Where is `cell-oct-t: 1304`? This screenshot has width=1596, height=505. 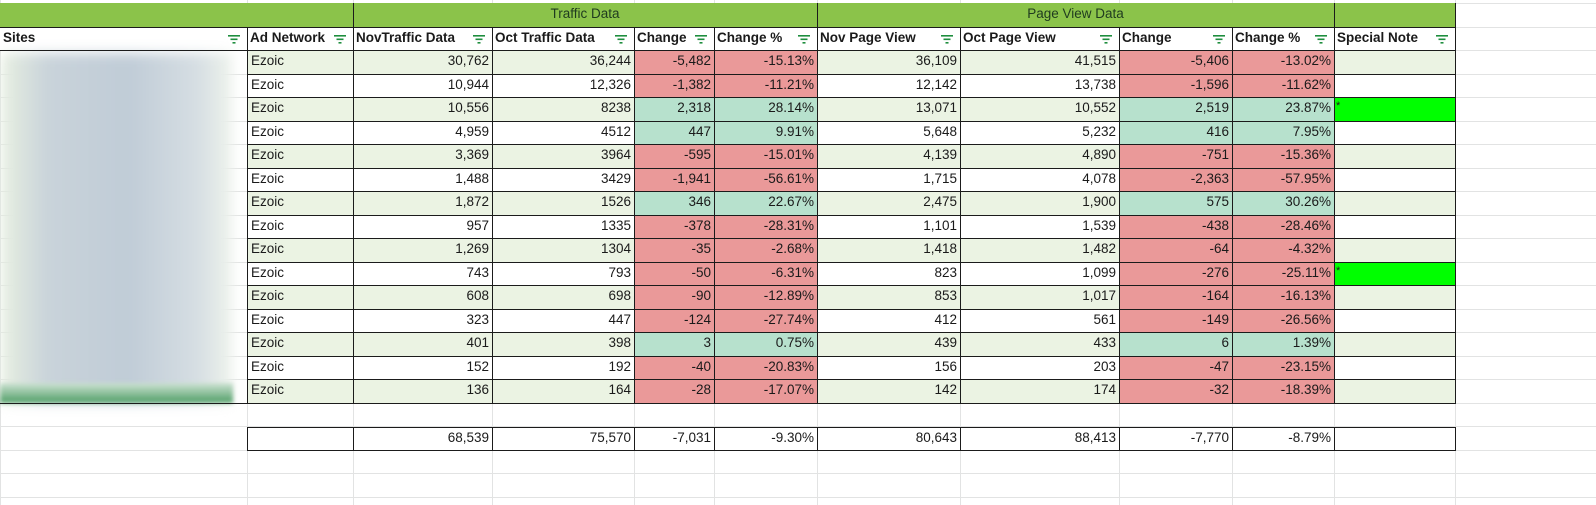
cell-oct-t: 1304 is located at coordinates (563, 250).